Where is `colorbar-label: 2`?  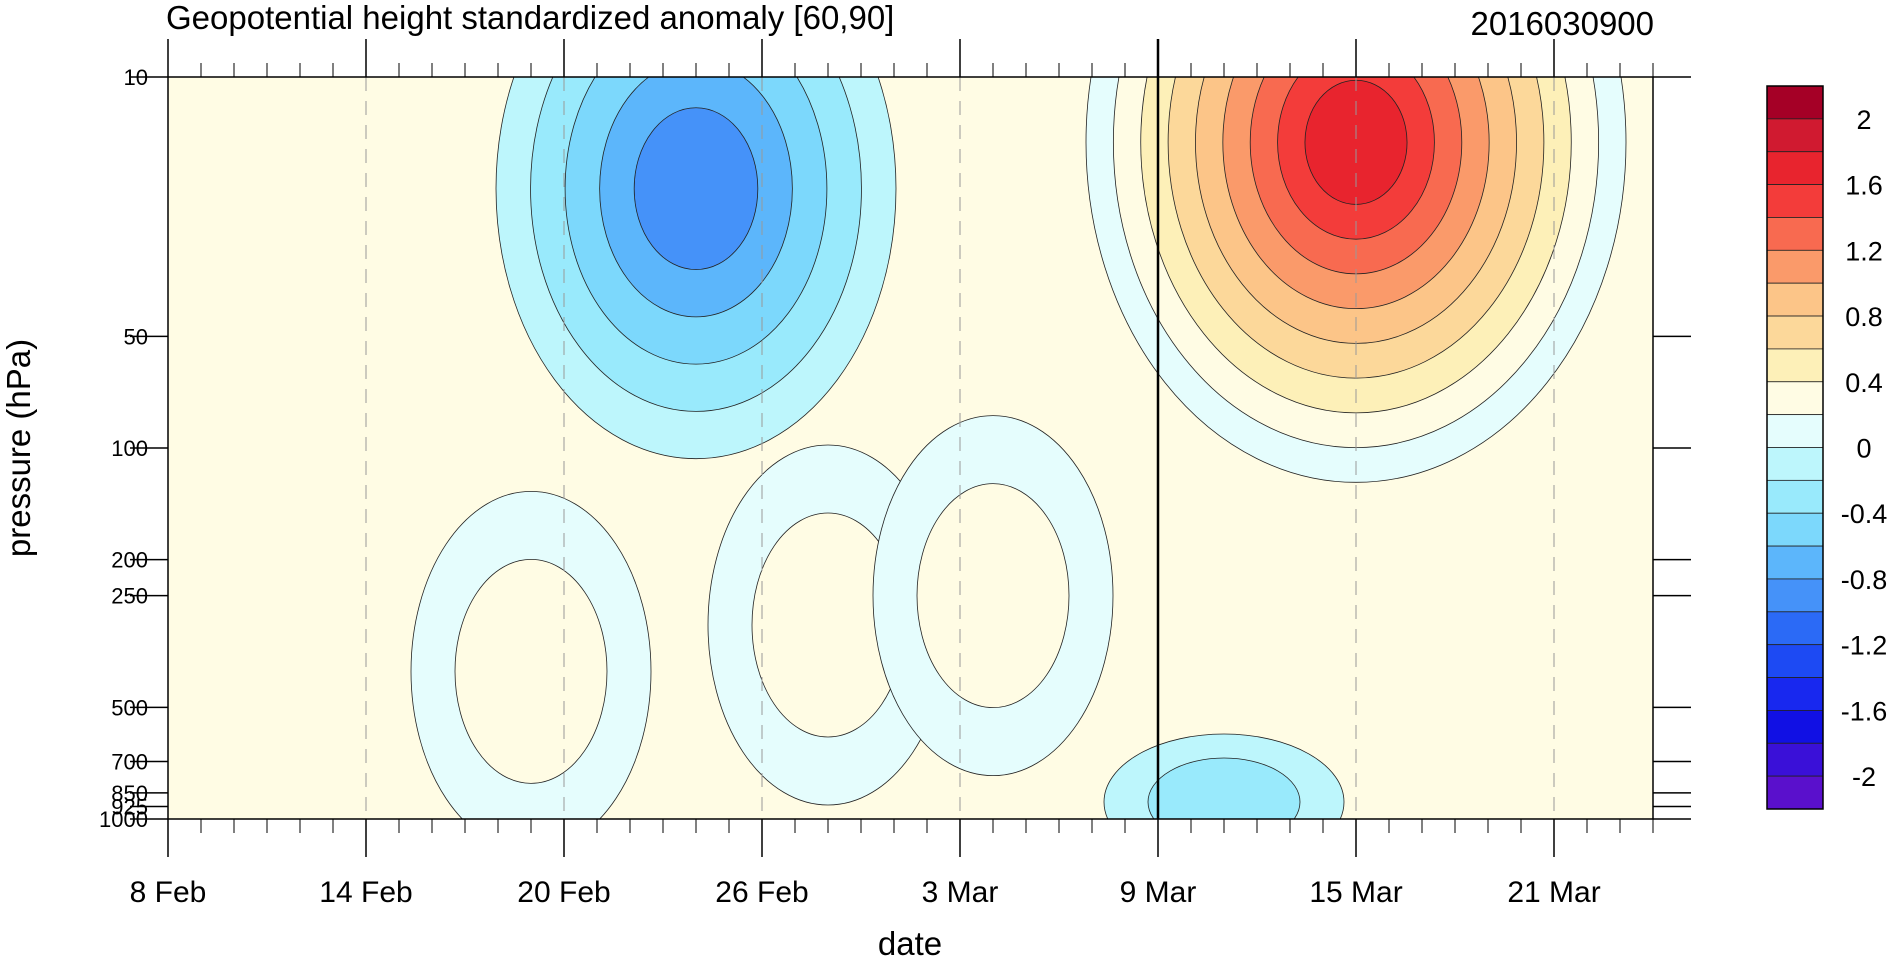
colorbar-label: 2 is located at coordinates (1863, 120).